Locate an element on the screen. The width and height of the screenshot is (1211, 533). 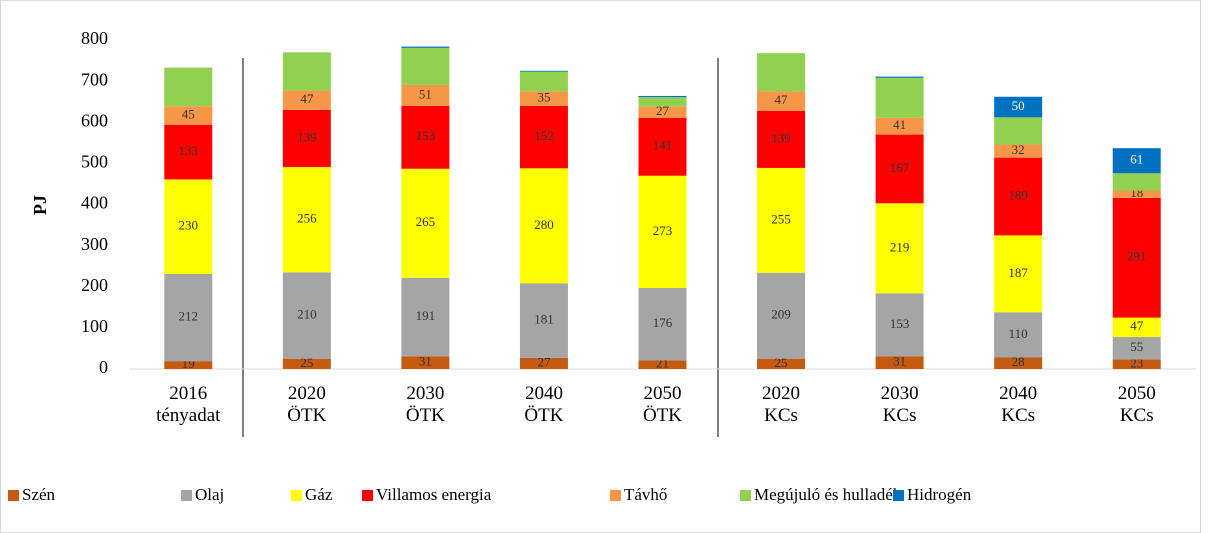
data-label: 176 is located at coordinates (663, 322).